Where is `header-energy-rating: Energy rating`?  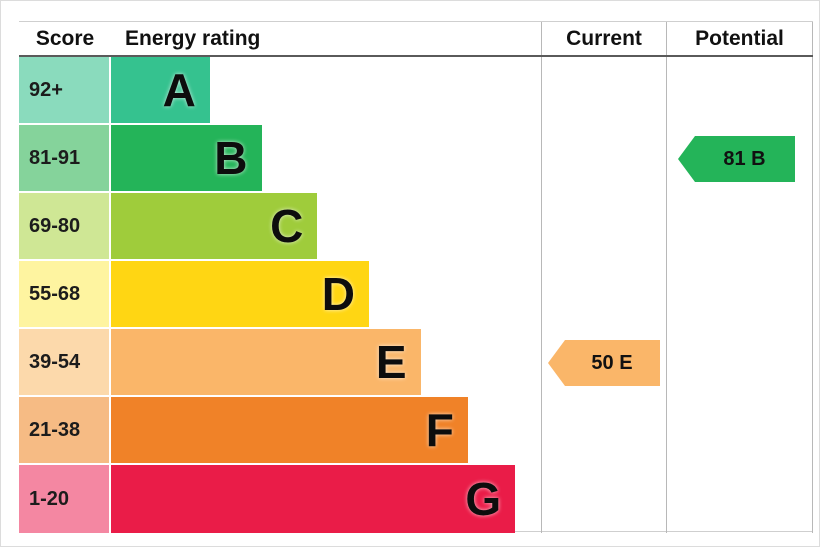 header-energy-rating: Energy rating is located at coordinates (193, 38).